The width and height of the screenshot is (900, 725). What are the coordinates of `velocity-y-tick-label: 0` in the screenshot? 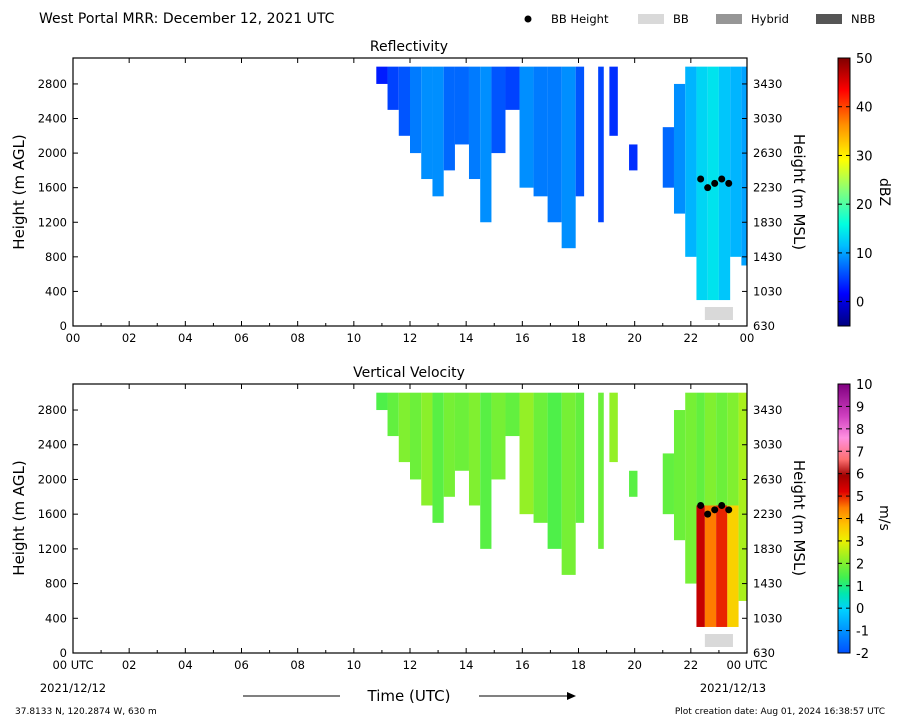 It's located at (63, 653).